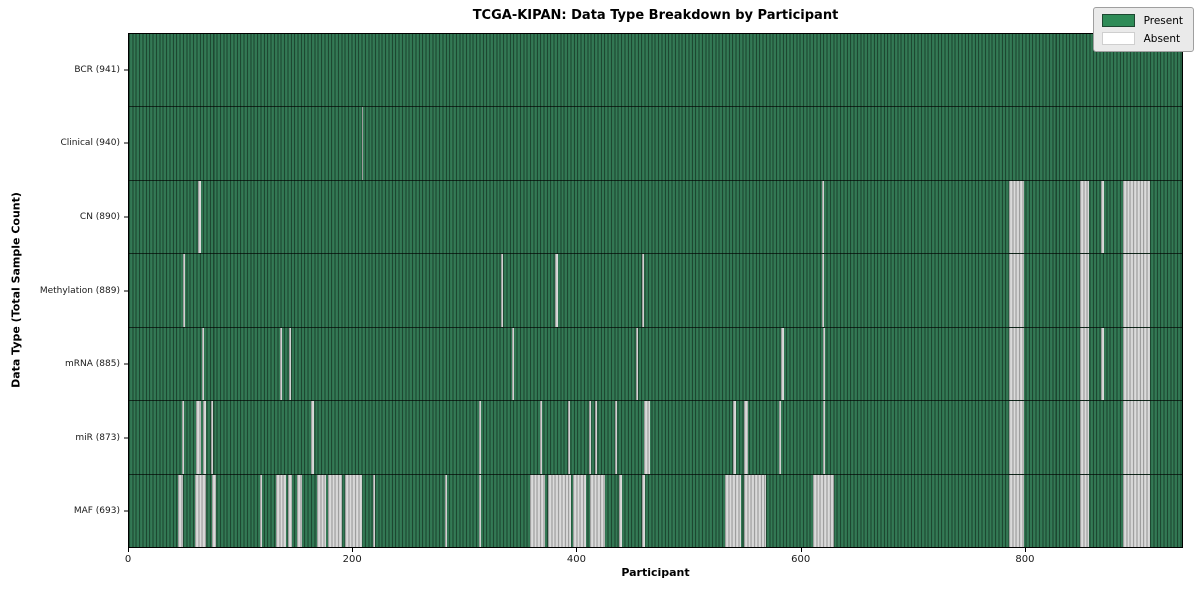 The width and height of the screenshot is (1200, 600). I want to click on data-row-cn, so click(655, 217).